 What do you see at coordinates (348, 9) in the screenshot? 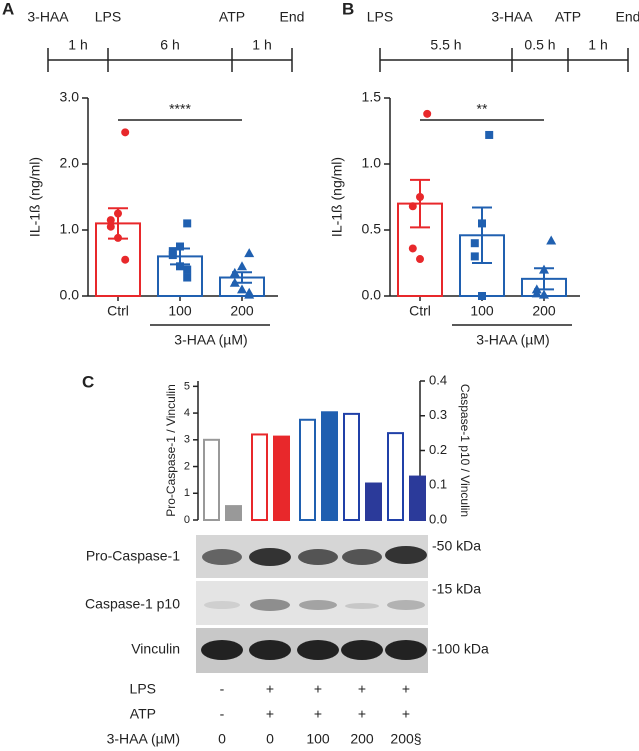
I see `panel-label: B` at bounding box center [348, 9].